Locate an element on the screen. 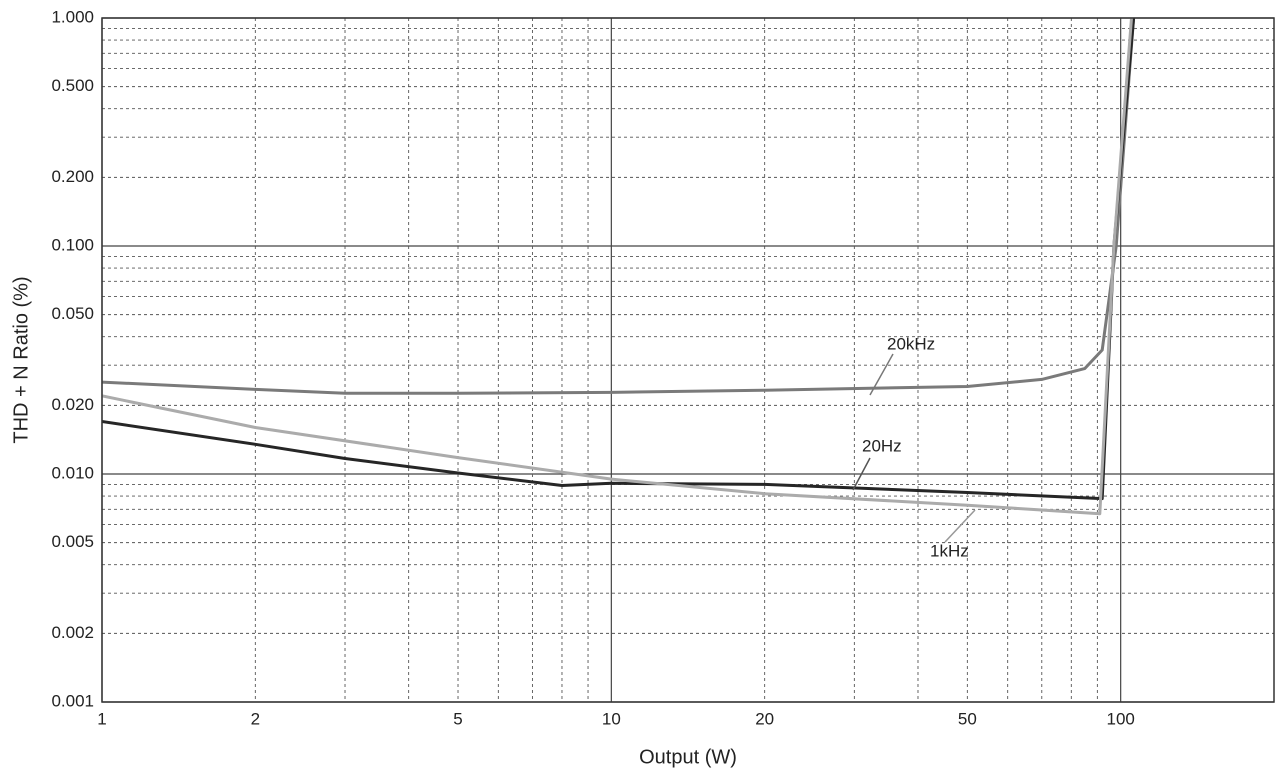  annotation: 1kHz is located at coordinates (949, 550).